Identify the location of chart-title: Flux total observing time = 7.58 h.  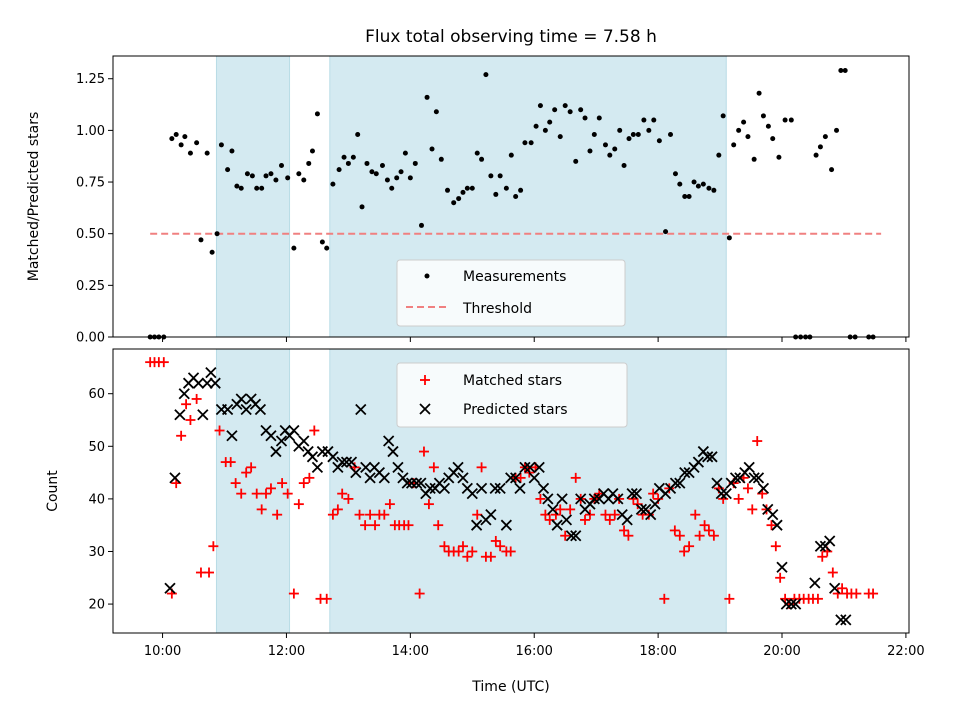
(511, 37).